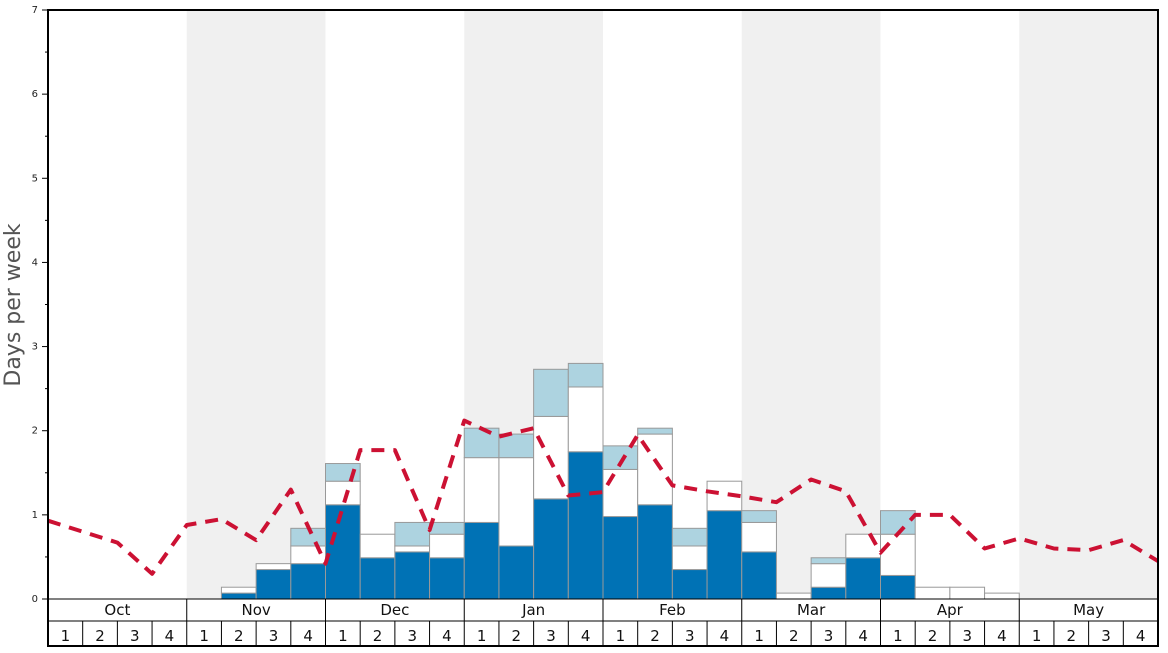 The width and height of the screenshot is (1168, 653). What do you see at coordinates (255, 610) in the screenshot?
I see `month-label-nov: Nov` at bounding box center [255, 610].